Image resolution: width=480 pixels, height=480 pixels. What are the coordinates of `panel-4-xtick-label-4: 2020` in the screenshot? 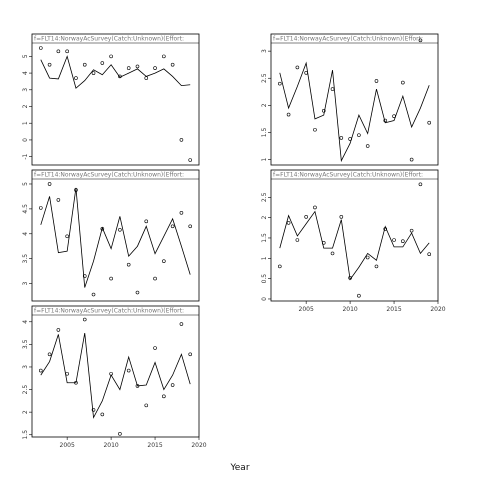 It's located at (437, 309).